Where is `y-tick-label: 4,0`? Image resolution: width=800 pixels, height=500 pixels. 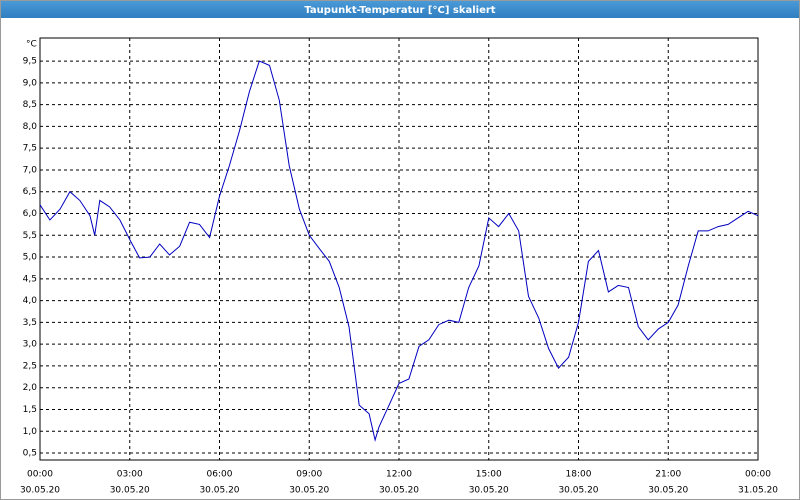
y-tick-label: 4,0 is located at coordinates (30, 301).